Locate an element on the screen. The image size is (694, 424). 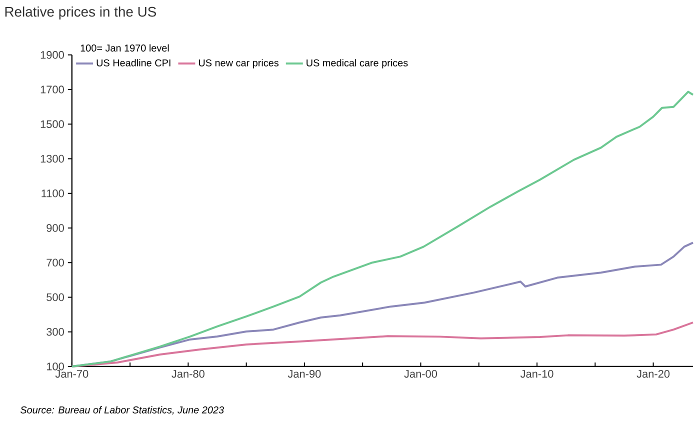
x-tick-label: Jan-80 is located at coordinates (188, 374).